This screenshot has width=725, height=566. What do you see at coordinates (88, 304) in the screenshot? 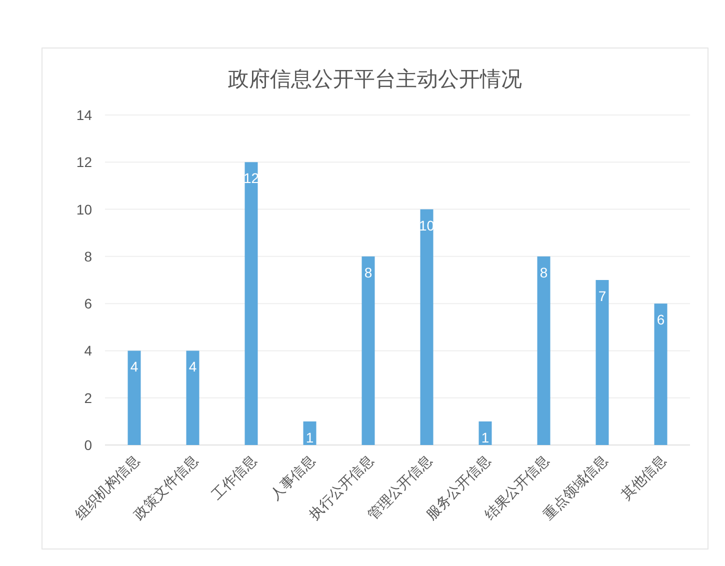
I see `y-tick-label: 6` at bounding box center [88, 304].